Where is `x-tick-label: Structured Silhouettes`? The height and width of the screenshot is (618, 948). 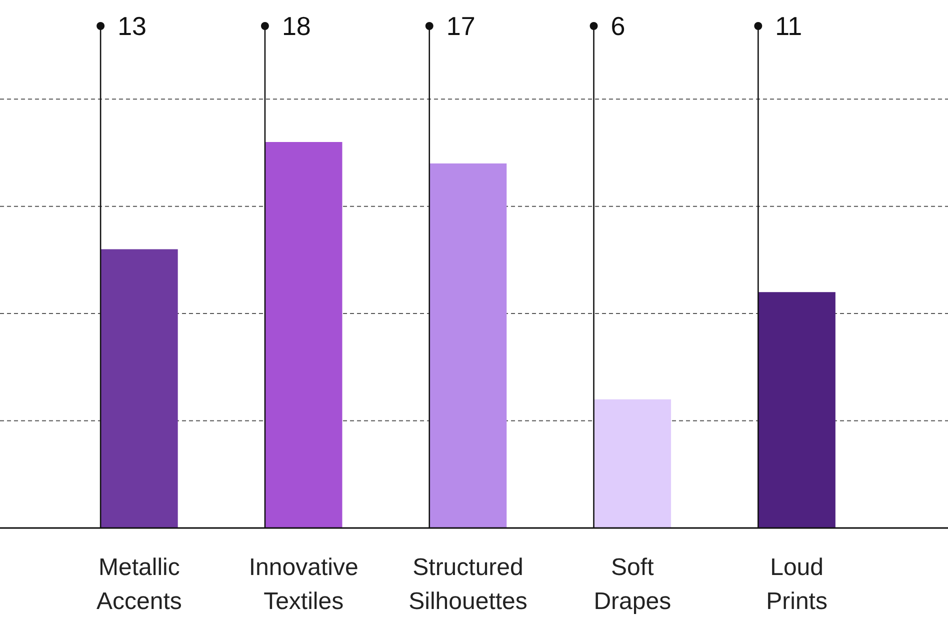 x-tick-label: Structured Silhouettes is located at coordinates (468, 584).